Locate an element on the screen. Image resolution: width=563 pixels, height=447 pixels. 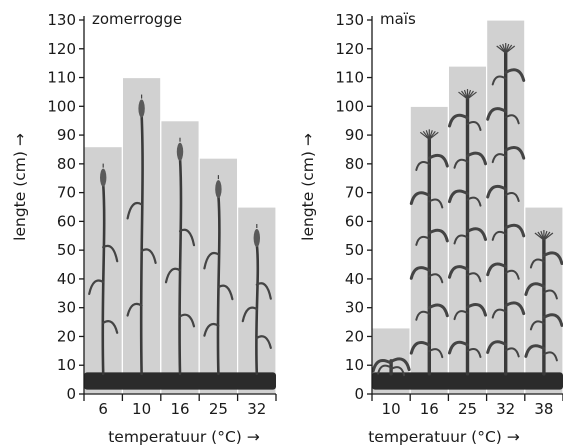
x-tick-label: 38 is located at coordinates (543, 409).